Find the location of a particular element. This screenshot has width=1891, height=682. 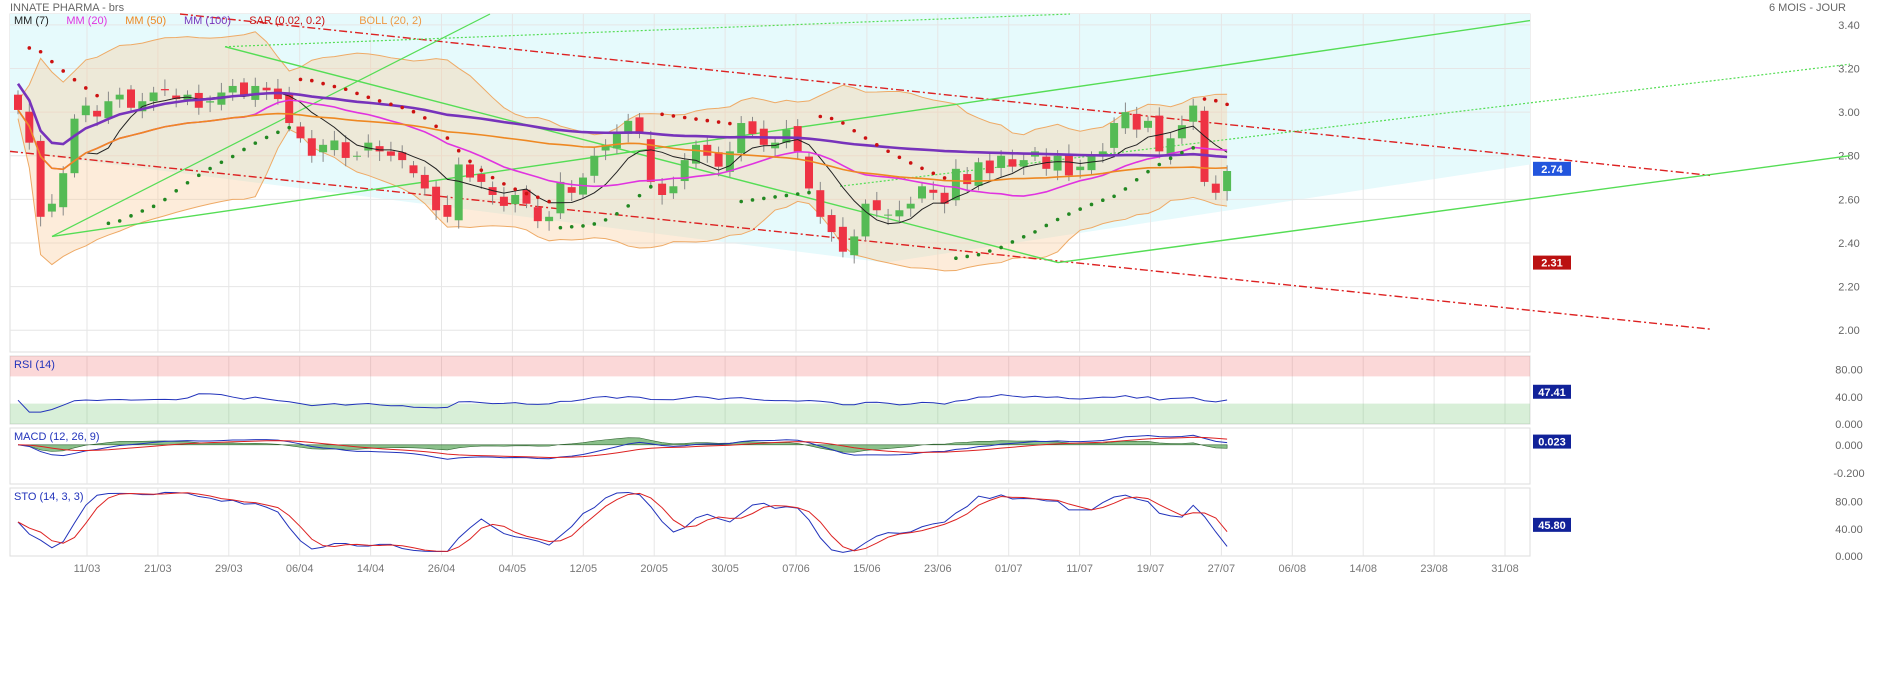

sto-k-line is located at coordinates (622, 522).